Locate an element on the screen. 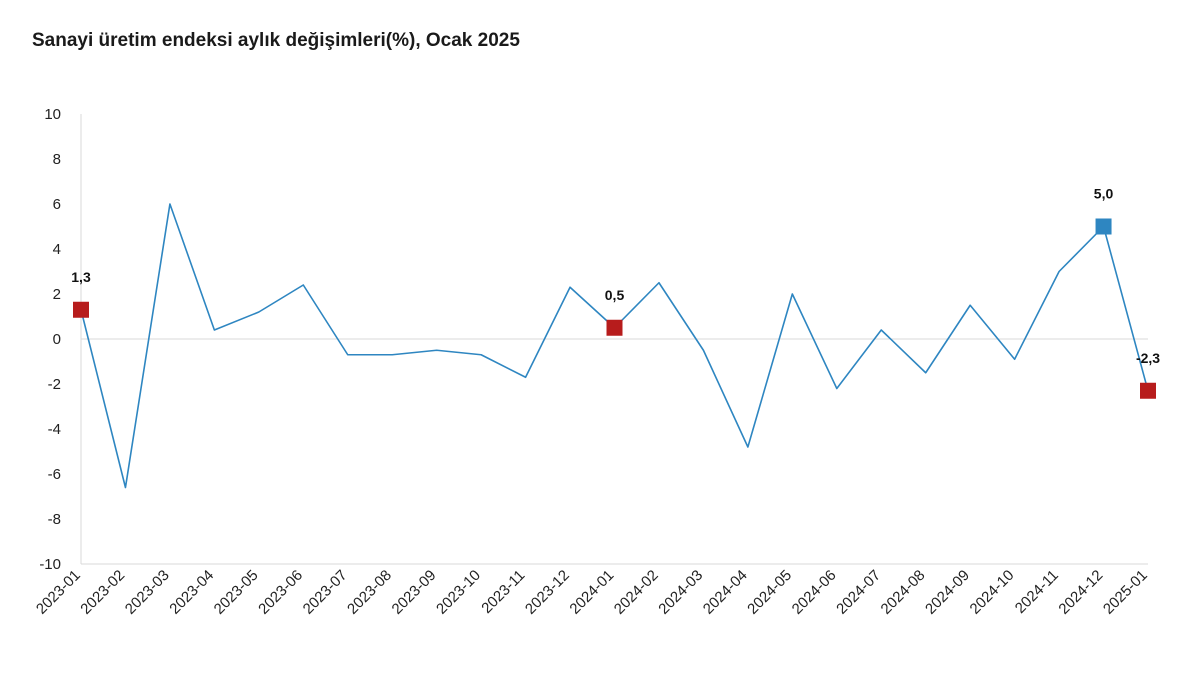  data-label: 1,3 is located at coordinates (81, 277).